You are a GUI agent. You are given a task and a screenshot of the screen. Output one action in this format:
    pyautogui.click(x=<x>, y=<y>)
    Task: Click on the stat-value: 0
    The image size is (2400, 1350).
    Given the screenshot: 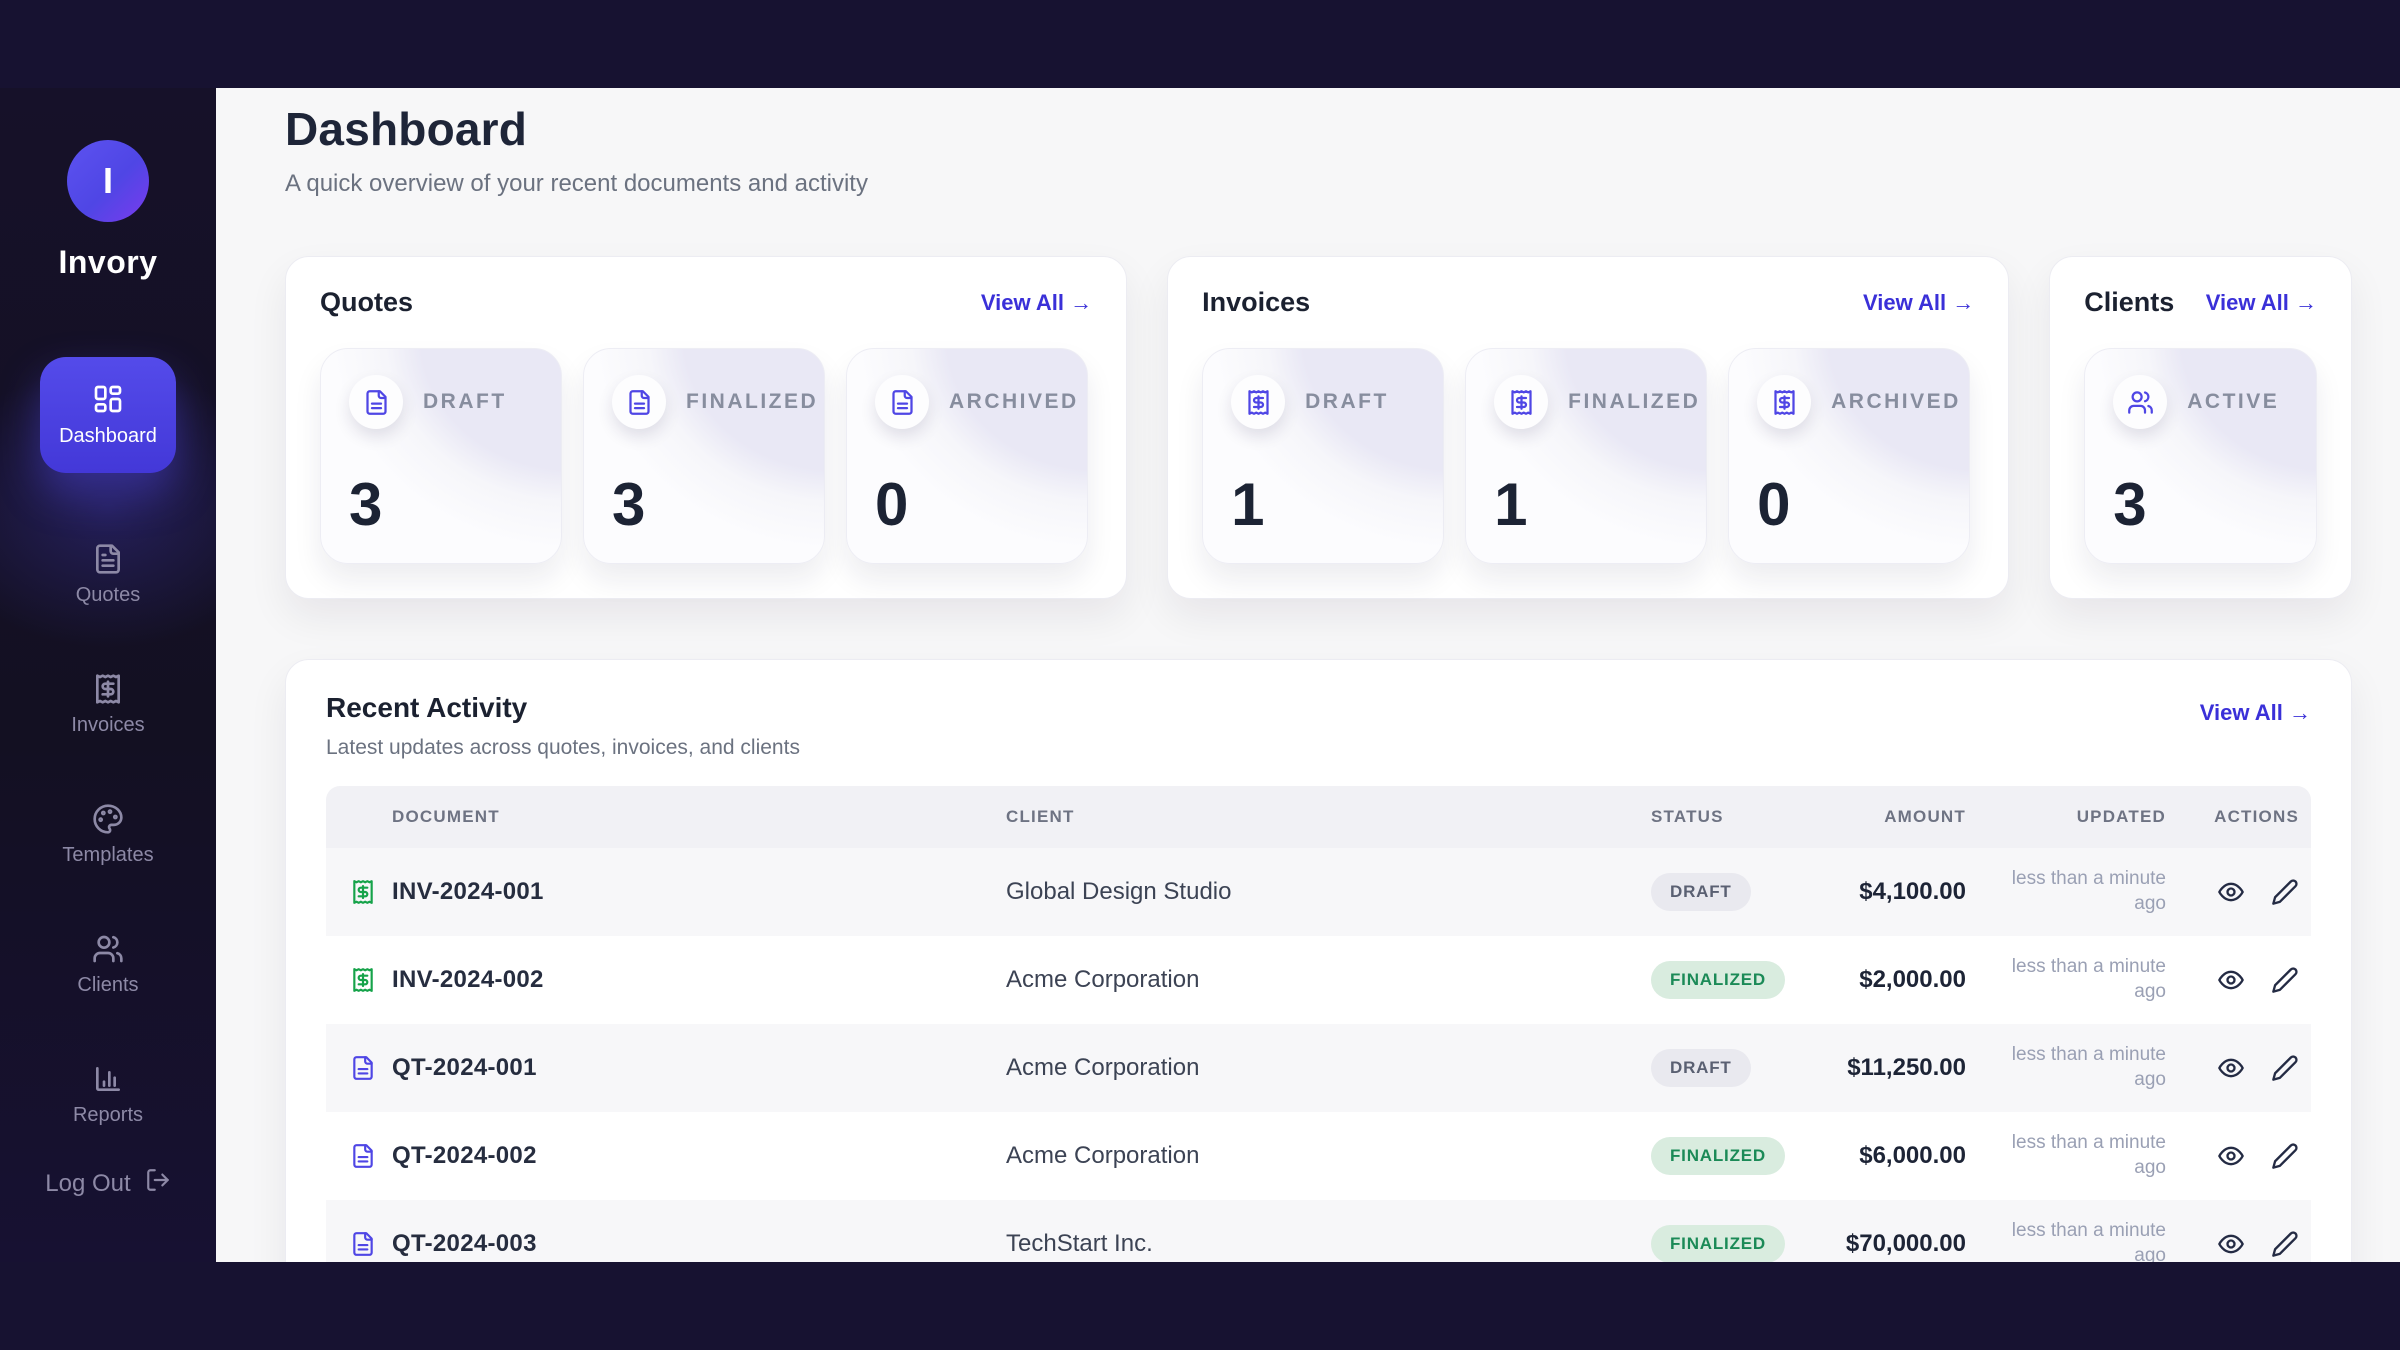 What is the action you would take?
    pyautogui.click(x=1774, y=504)
    